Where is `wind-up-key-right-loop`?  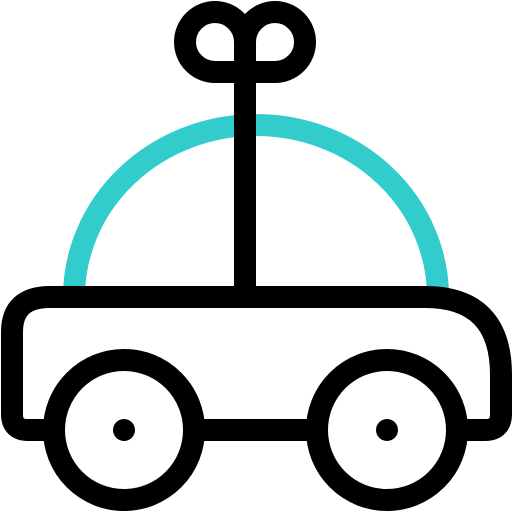 wind-up-key-right-loop is located at coordinates (275, 42).